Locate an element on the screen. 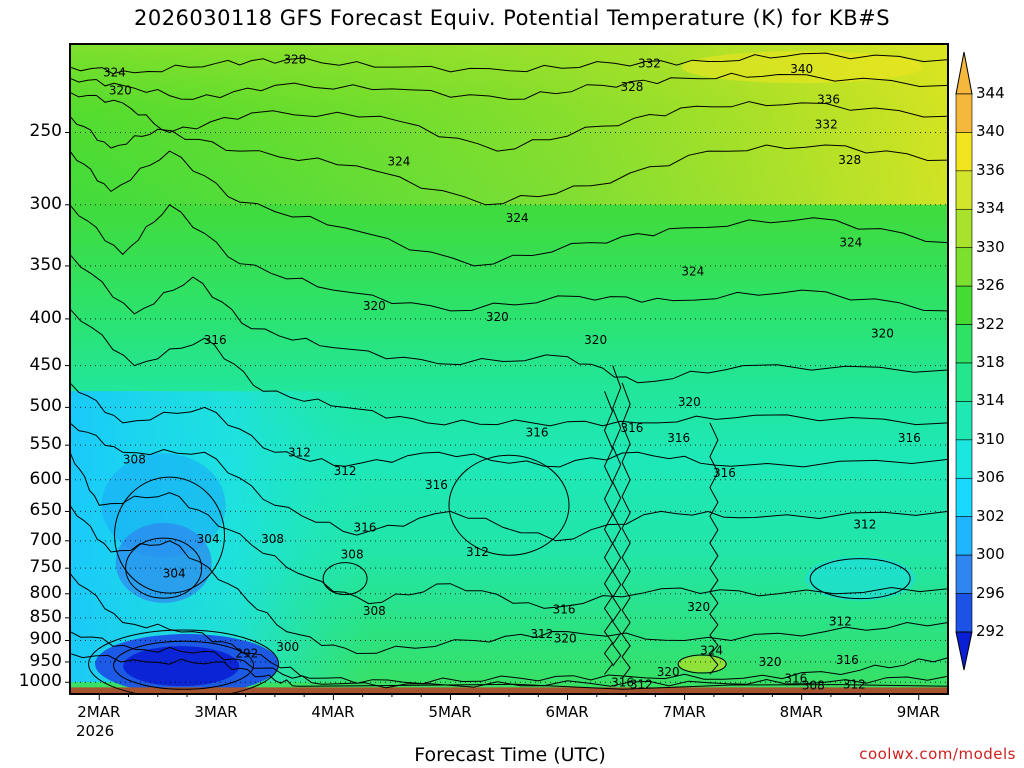  contour-label: 332 is located at coordinates (826, 124).